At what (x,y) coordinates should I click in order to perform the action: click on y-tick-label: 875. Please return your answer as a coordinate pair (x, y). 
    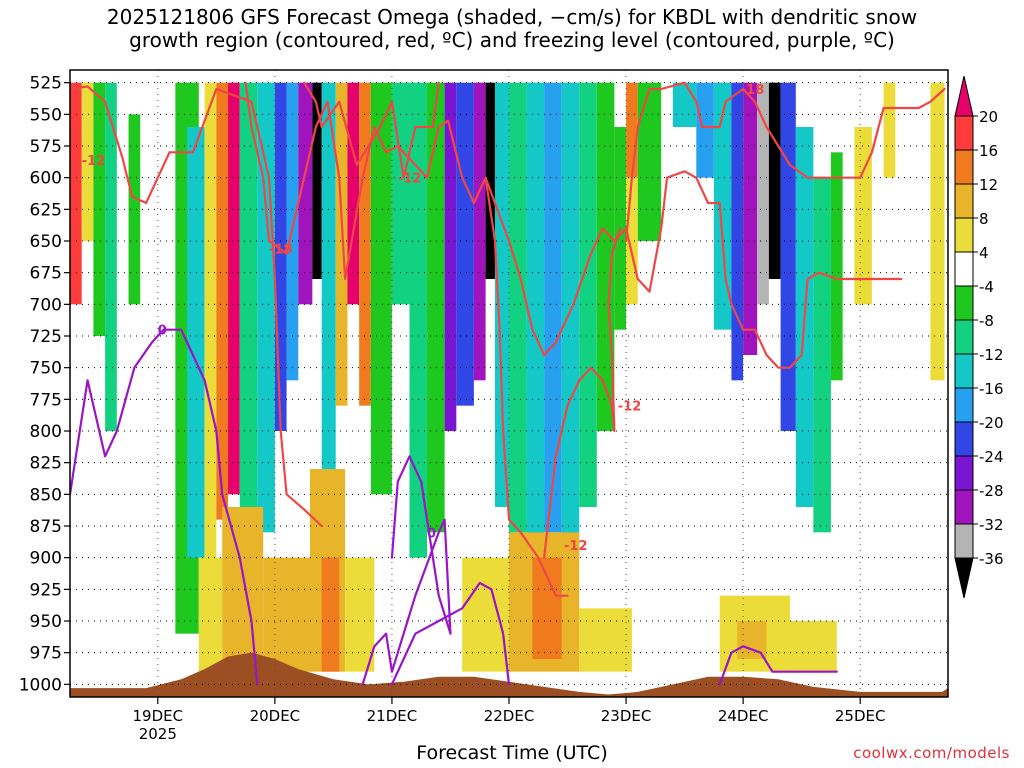
    Looking at the image, I should click on (46, 527).